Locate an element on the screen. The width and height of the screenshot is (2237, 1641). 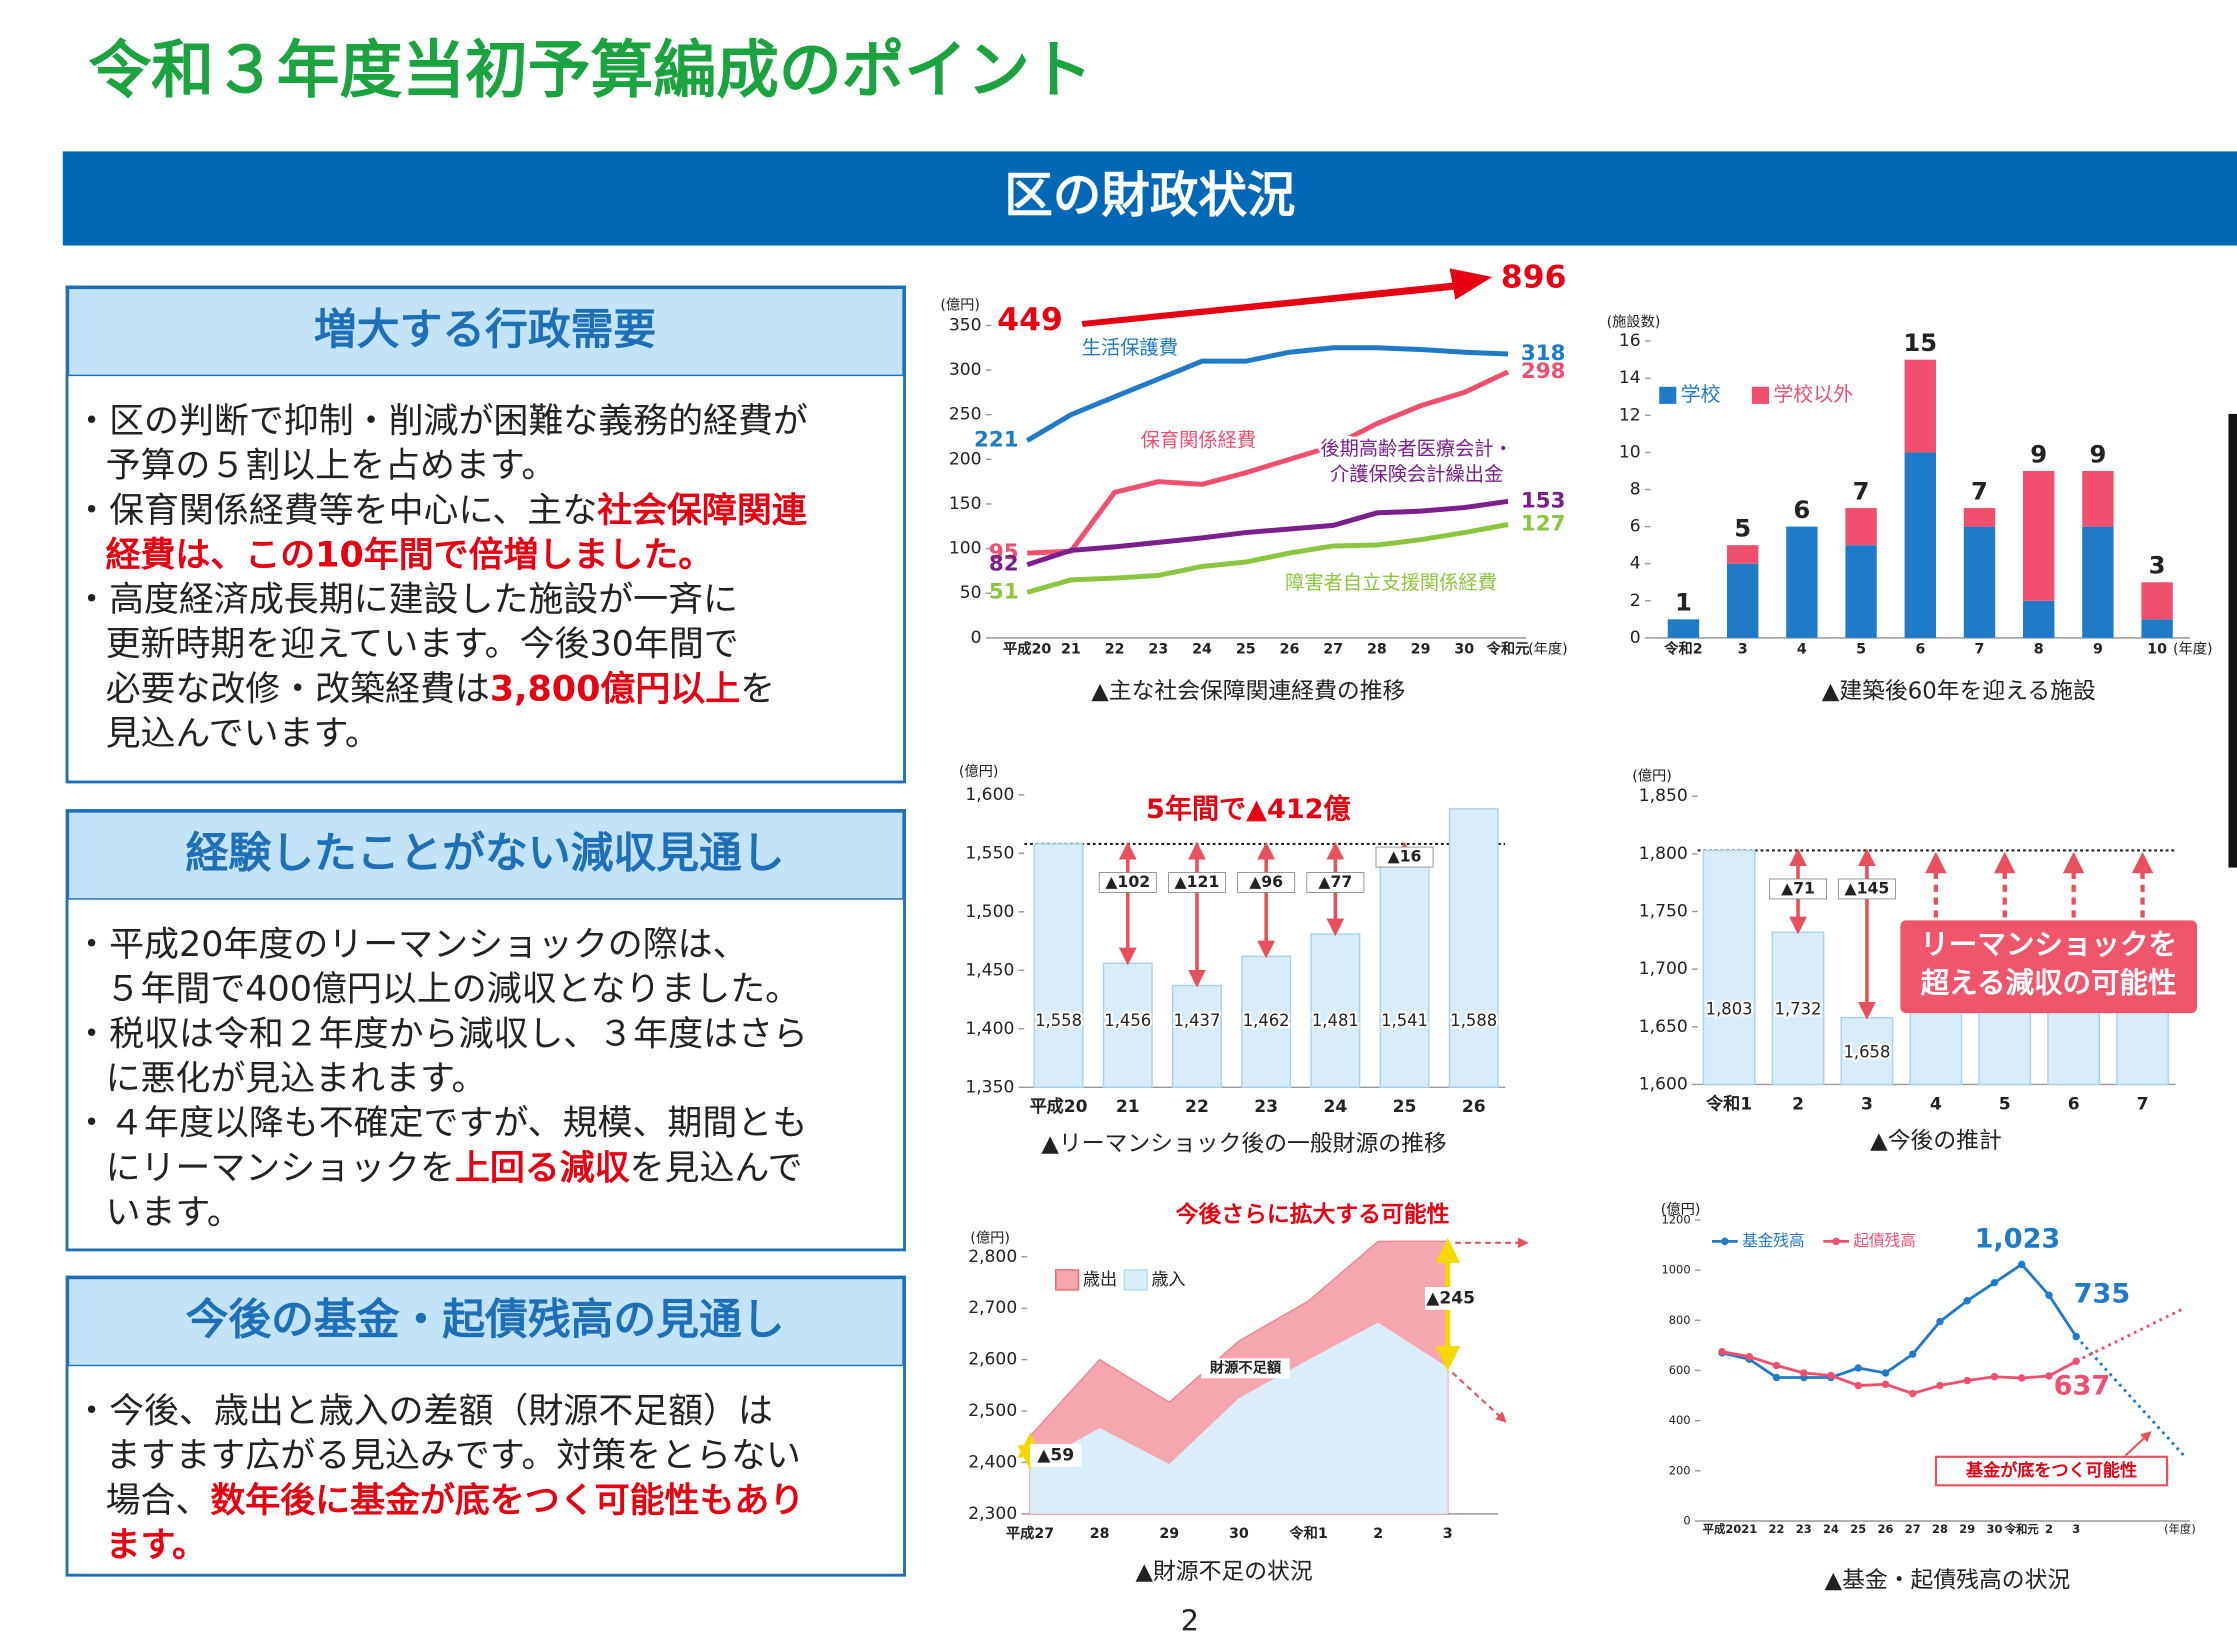
section-band is located at coordinates (1149, 198).